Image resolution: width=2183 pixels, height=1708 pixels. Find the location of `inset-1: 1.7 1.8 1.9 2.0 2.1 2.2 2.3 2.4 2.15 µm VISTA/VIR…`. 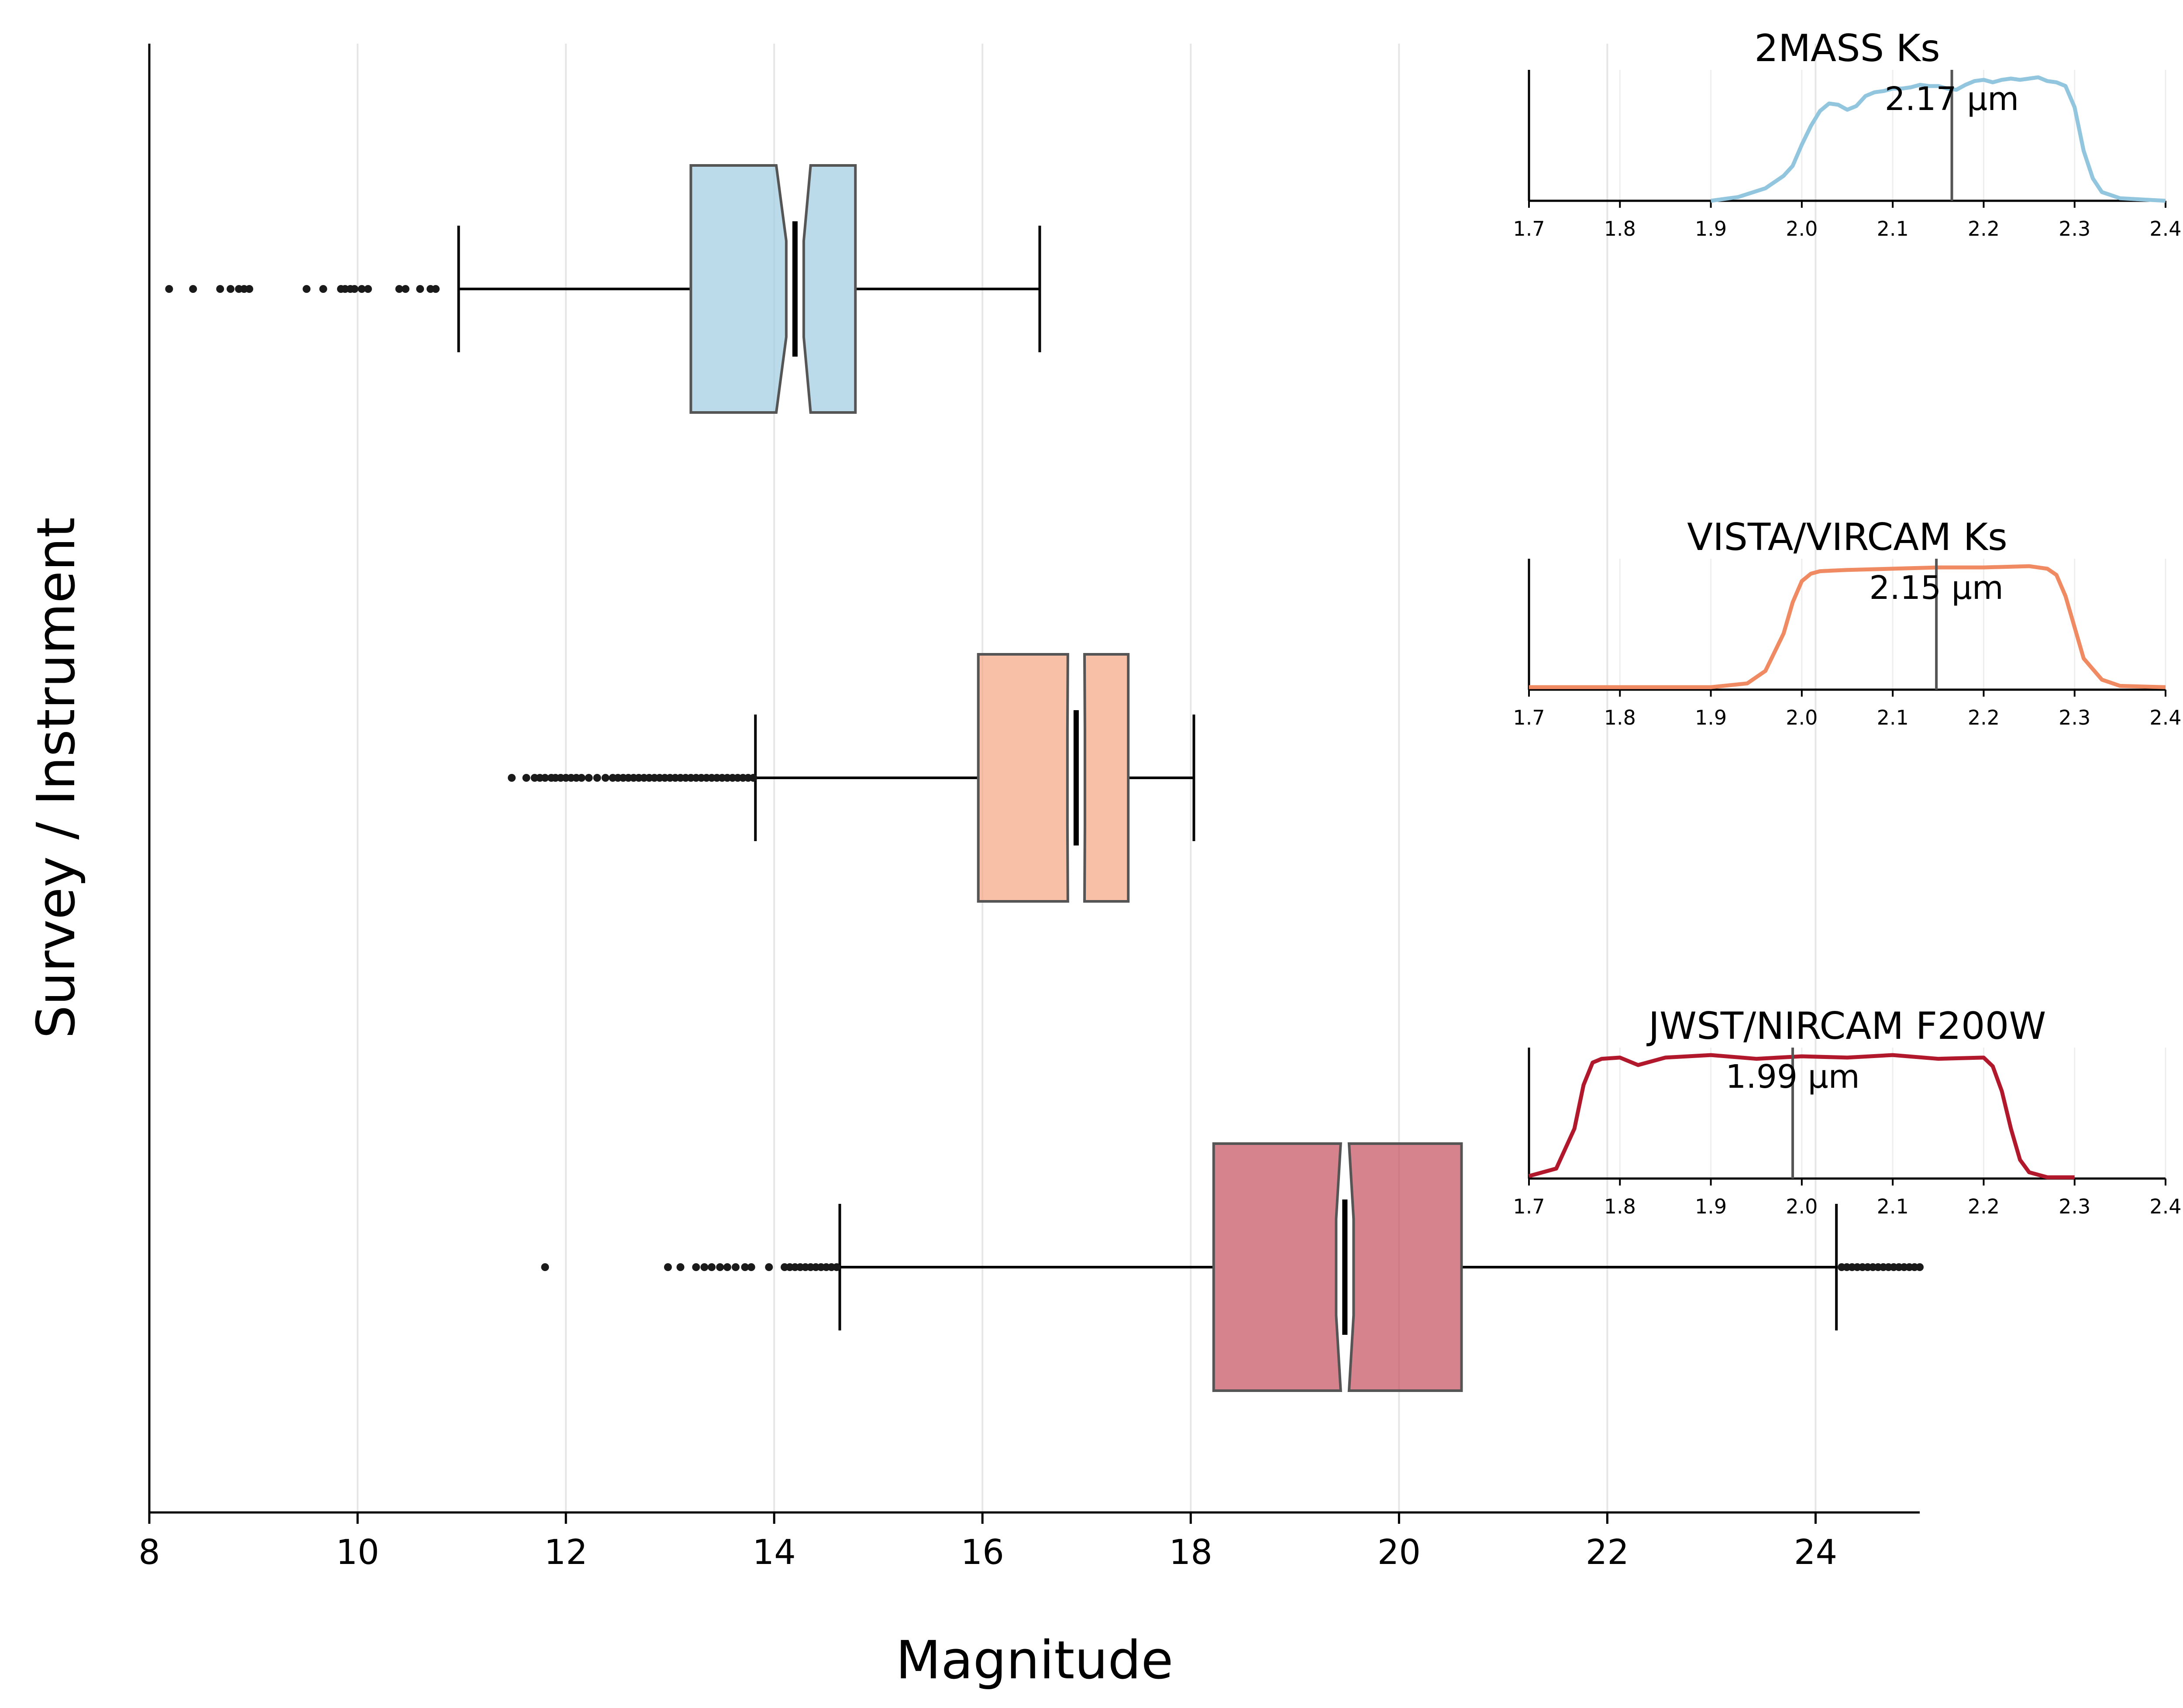

inset-1: 1.7 1.8 1.9 2.0 2.1 2.2 2.3 2.4 2.15 µm VISTA/VIR… is located at coordinates (1847, 622).